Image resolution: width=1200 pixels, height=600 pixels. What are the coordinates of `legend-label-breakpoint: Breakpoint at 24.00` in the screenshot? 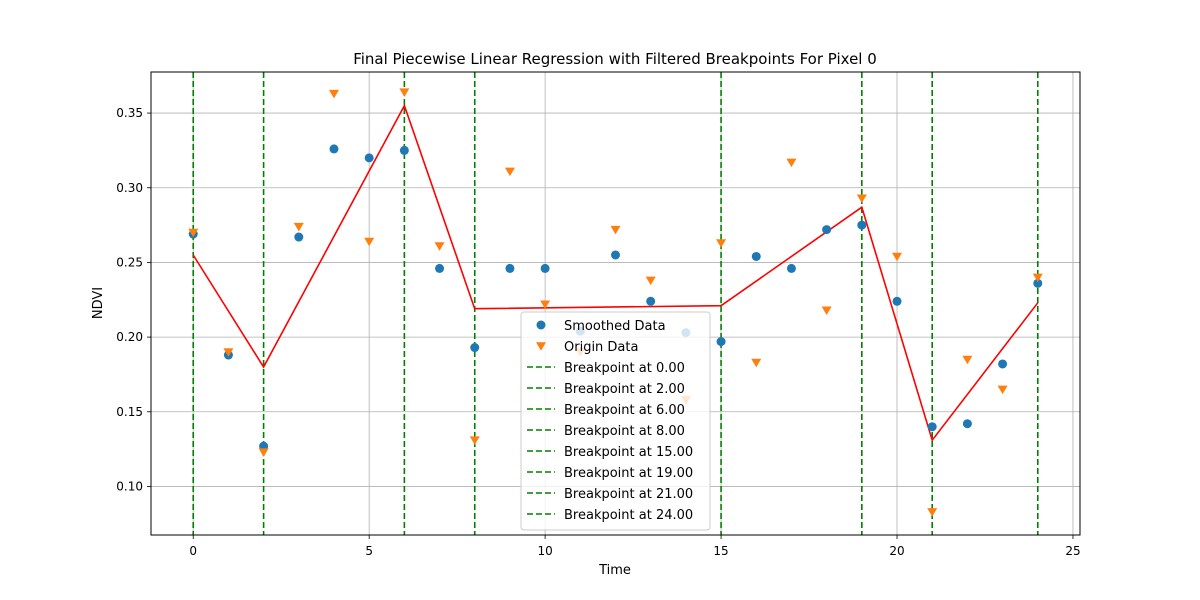 It's located at (628, 515).